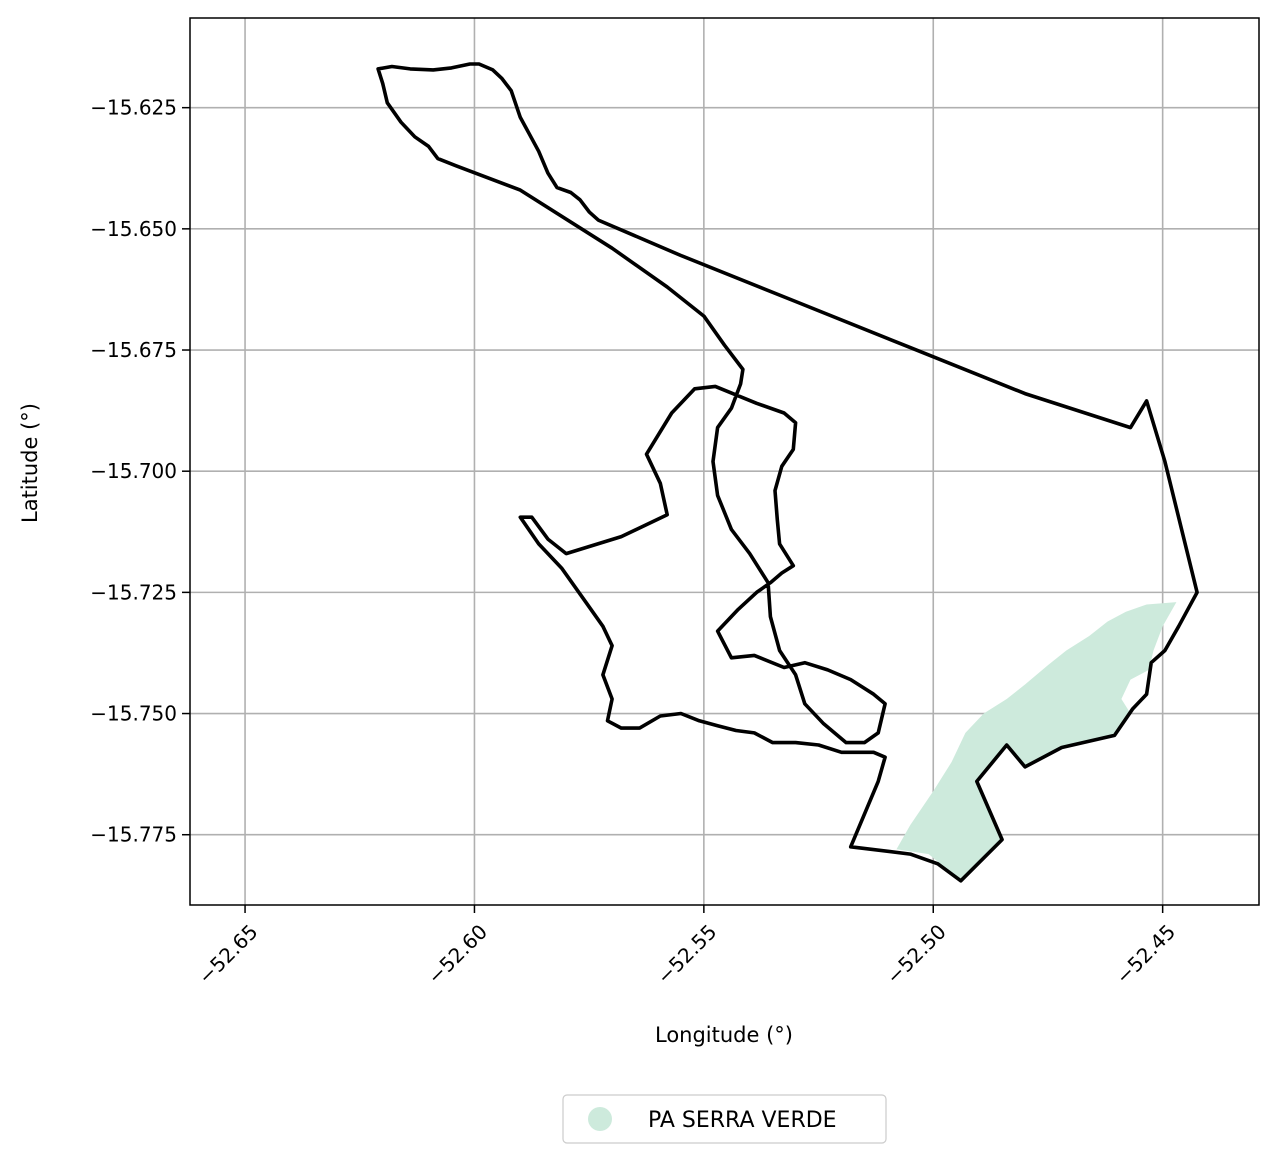 The image size is (1278, 1163). What do you see at coordinates (30, 463) in the screenshot?
I see `y-axis-label: Latitude (°)` at bounding box center [30, 463].